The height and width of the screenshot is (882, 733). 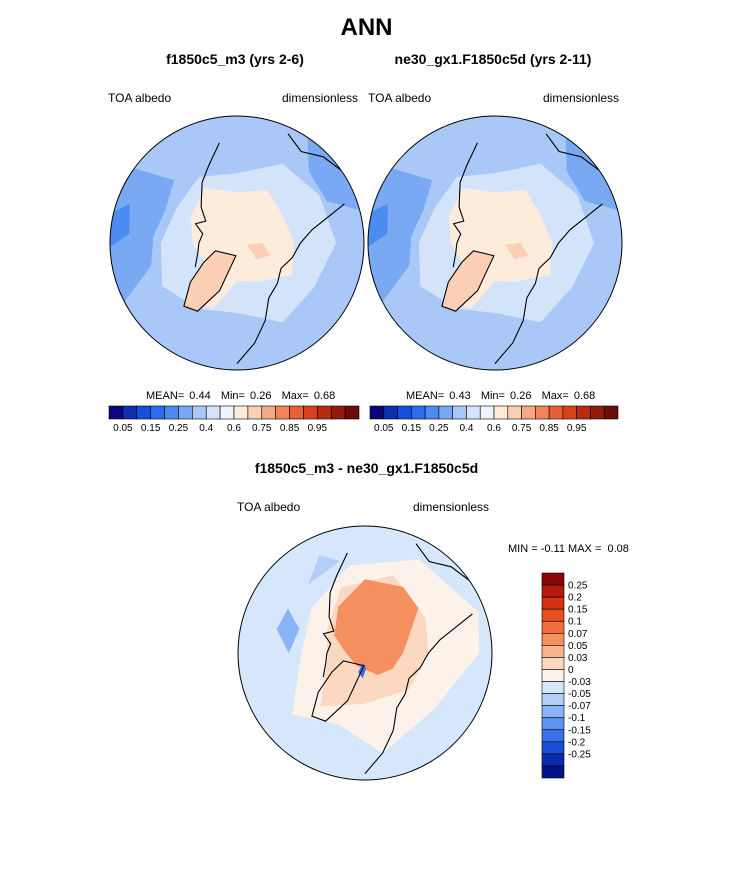 What do you see at coordinates (521, 396) in the screenshot?
I see `right-min-value: 0.26` at bounding box center [521, 396].